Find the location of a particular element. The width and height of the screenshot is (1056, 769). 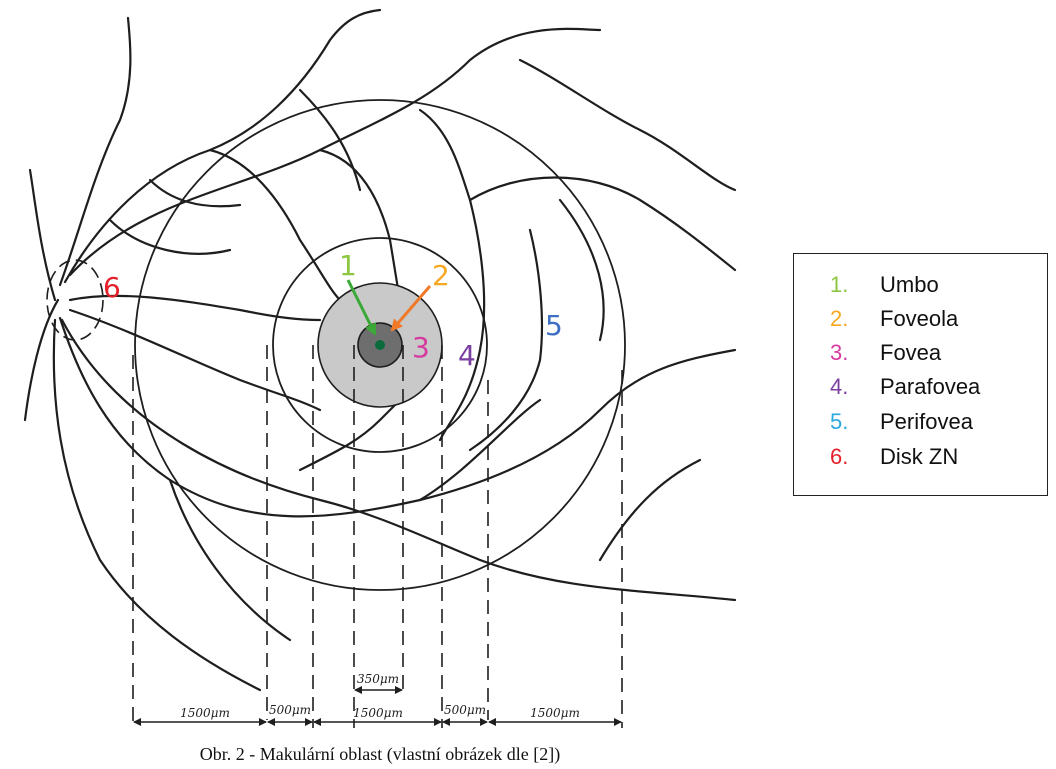

label-umbo: 1 is located at coordinates (348, 265).